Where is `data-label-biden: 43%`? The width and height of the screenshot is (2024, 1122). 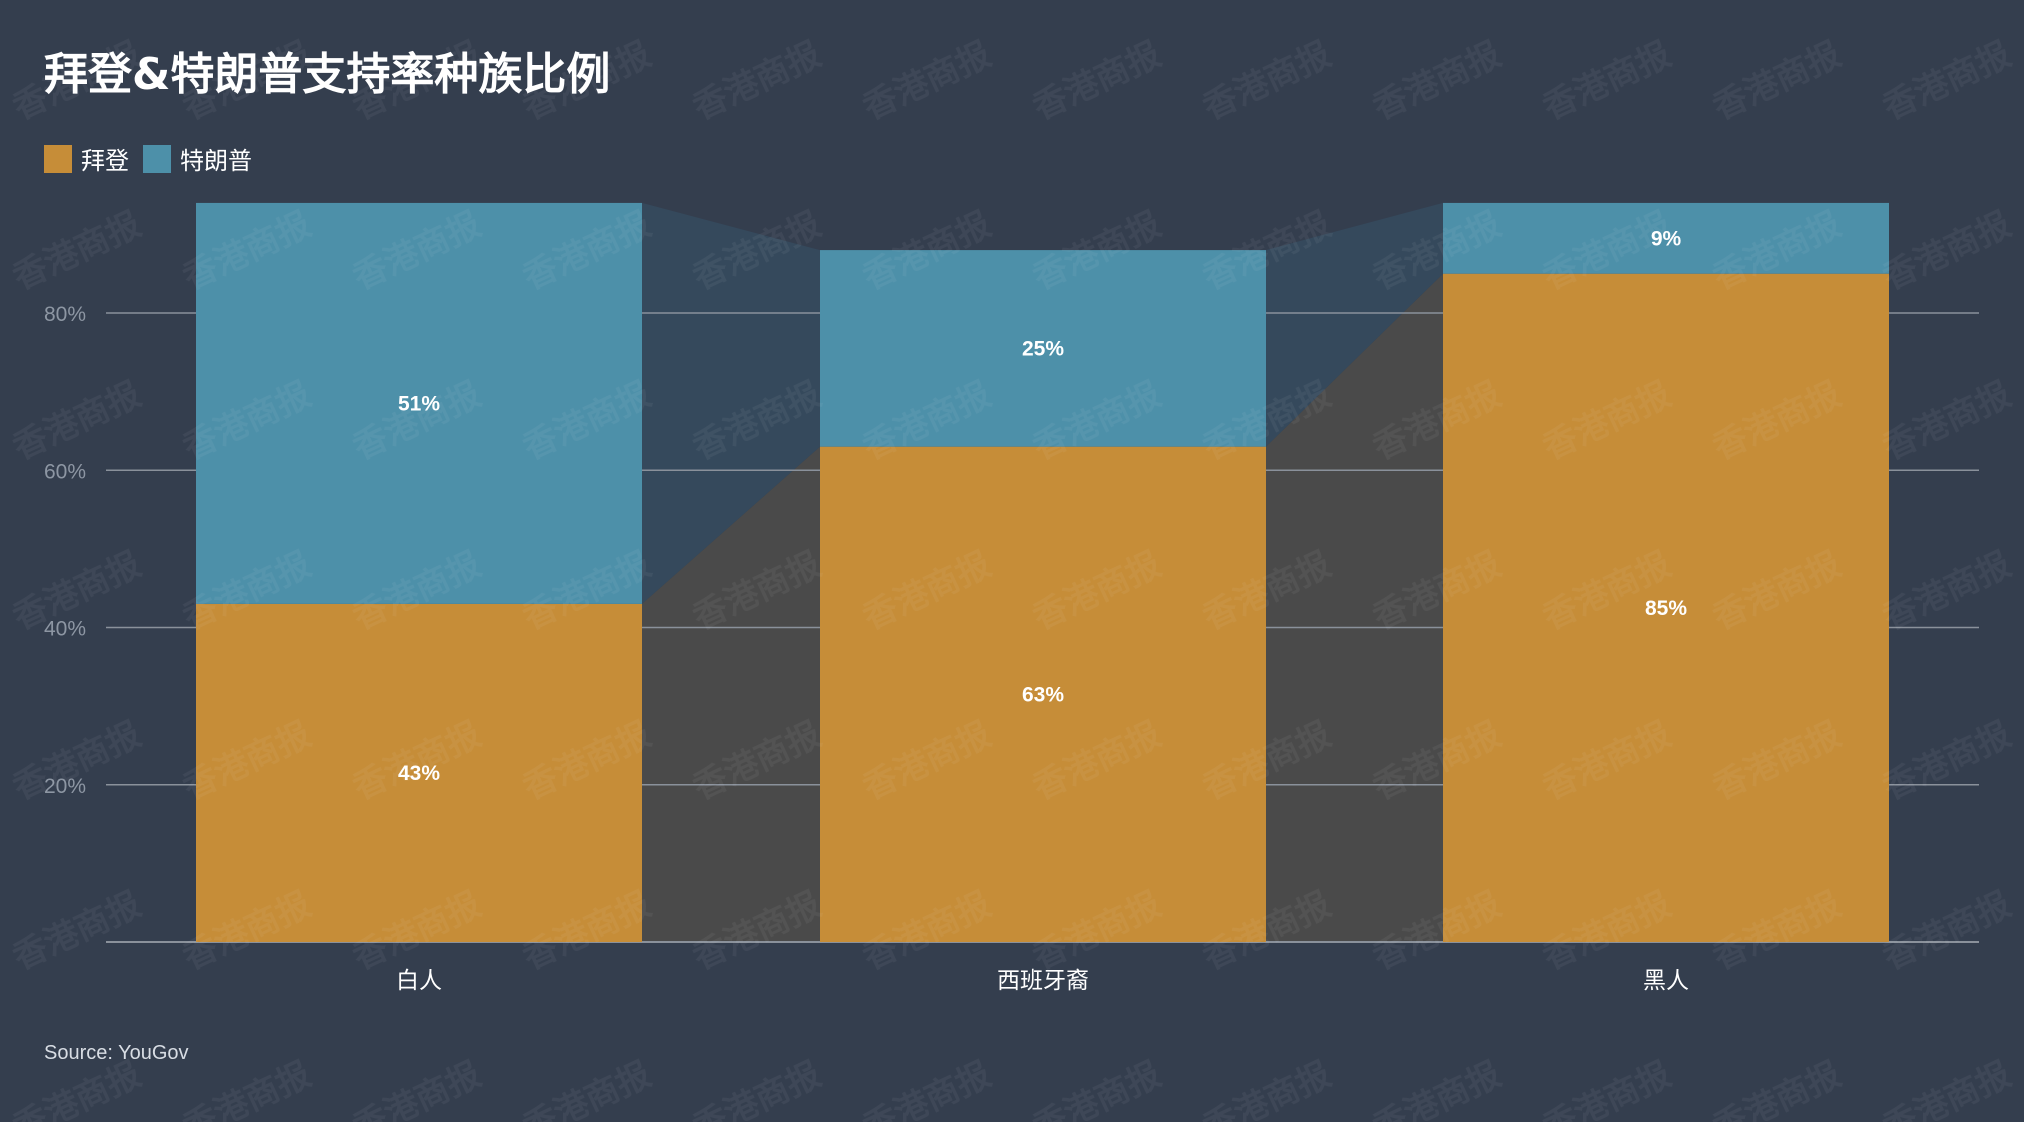 data-label-biden: 43% is located at coordinates (419, 773).